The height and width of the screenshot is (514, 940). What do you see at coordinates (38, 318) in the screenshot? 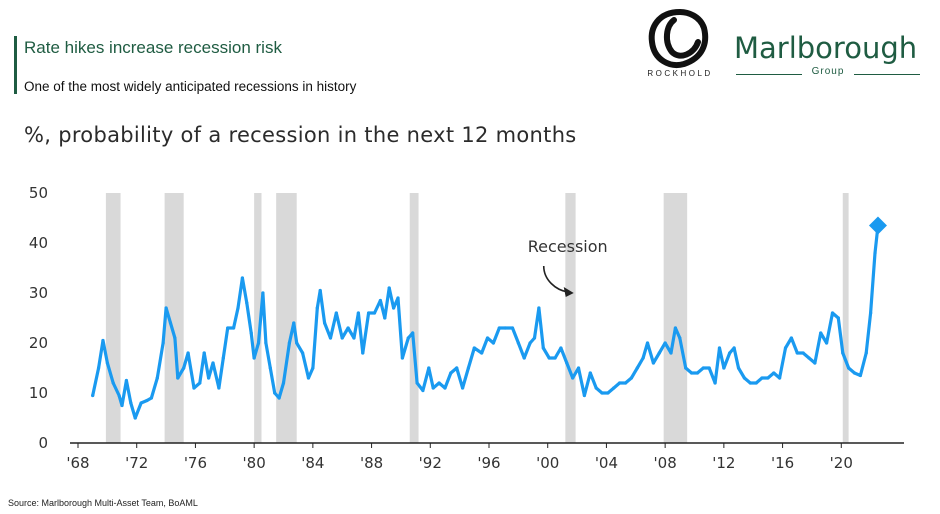
I see `y-axis-ticks: 0 10 20 30 40 50` at bounding box center [38, 318].